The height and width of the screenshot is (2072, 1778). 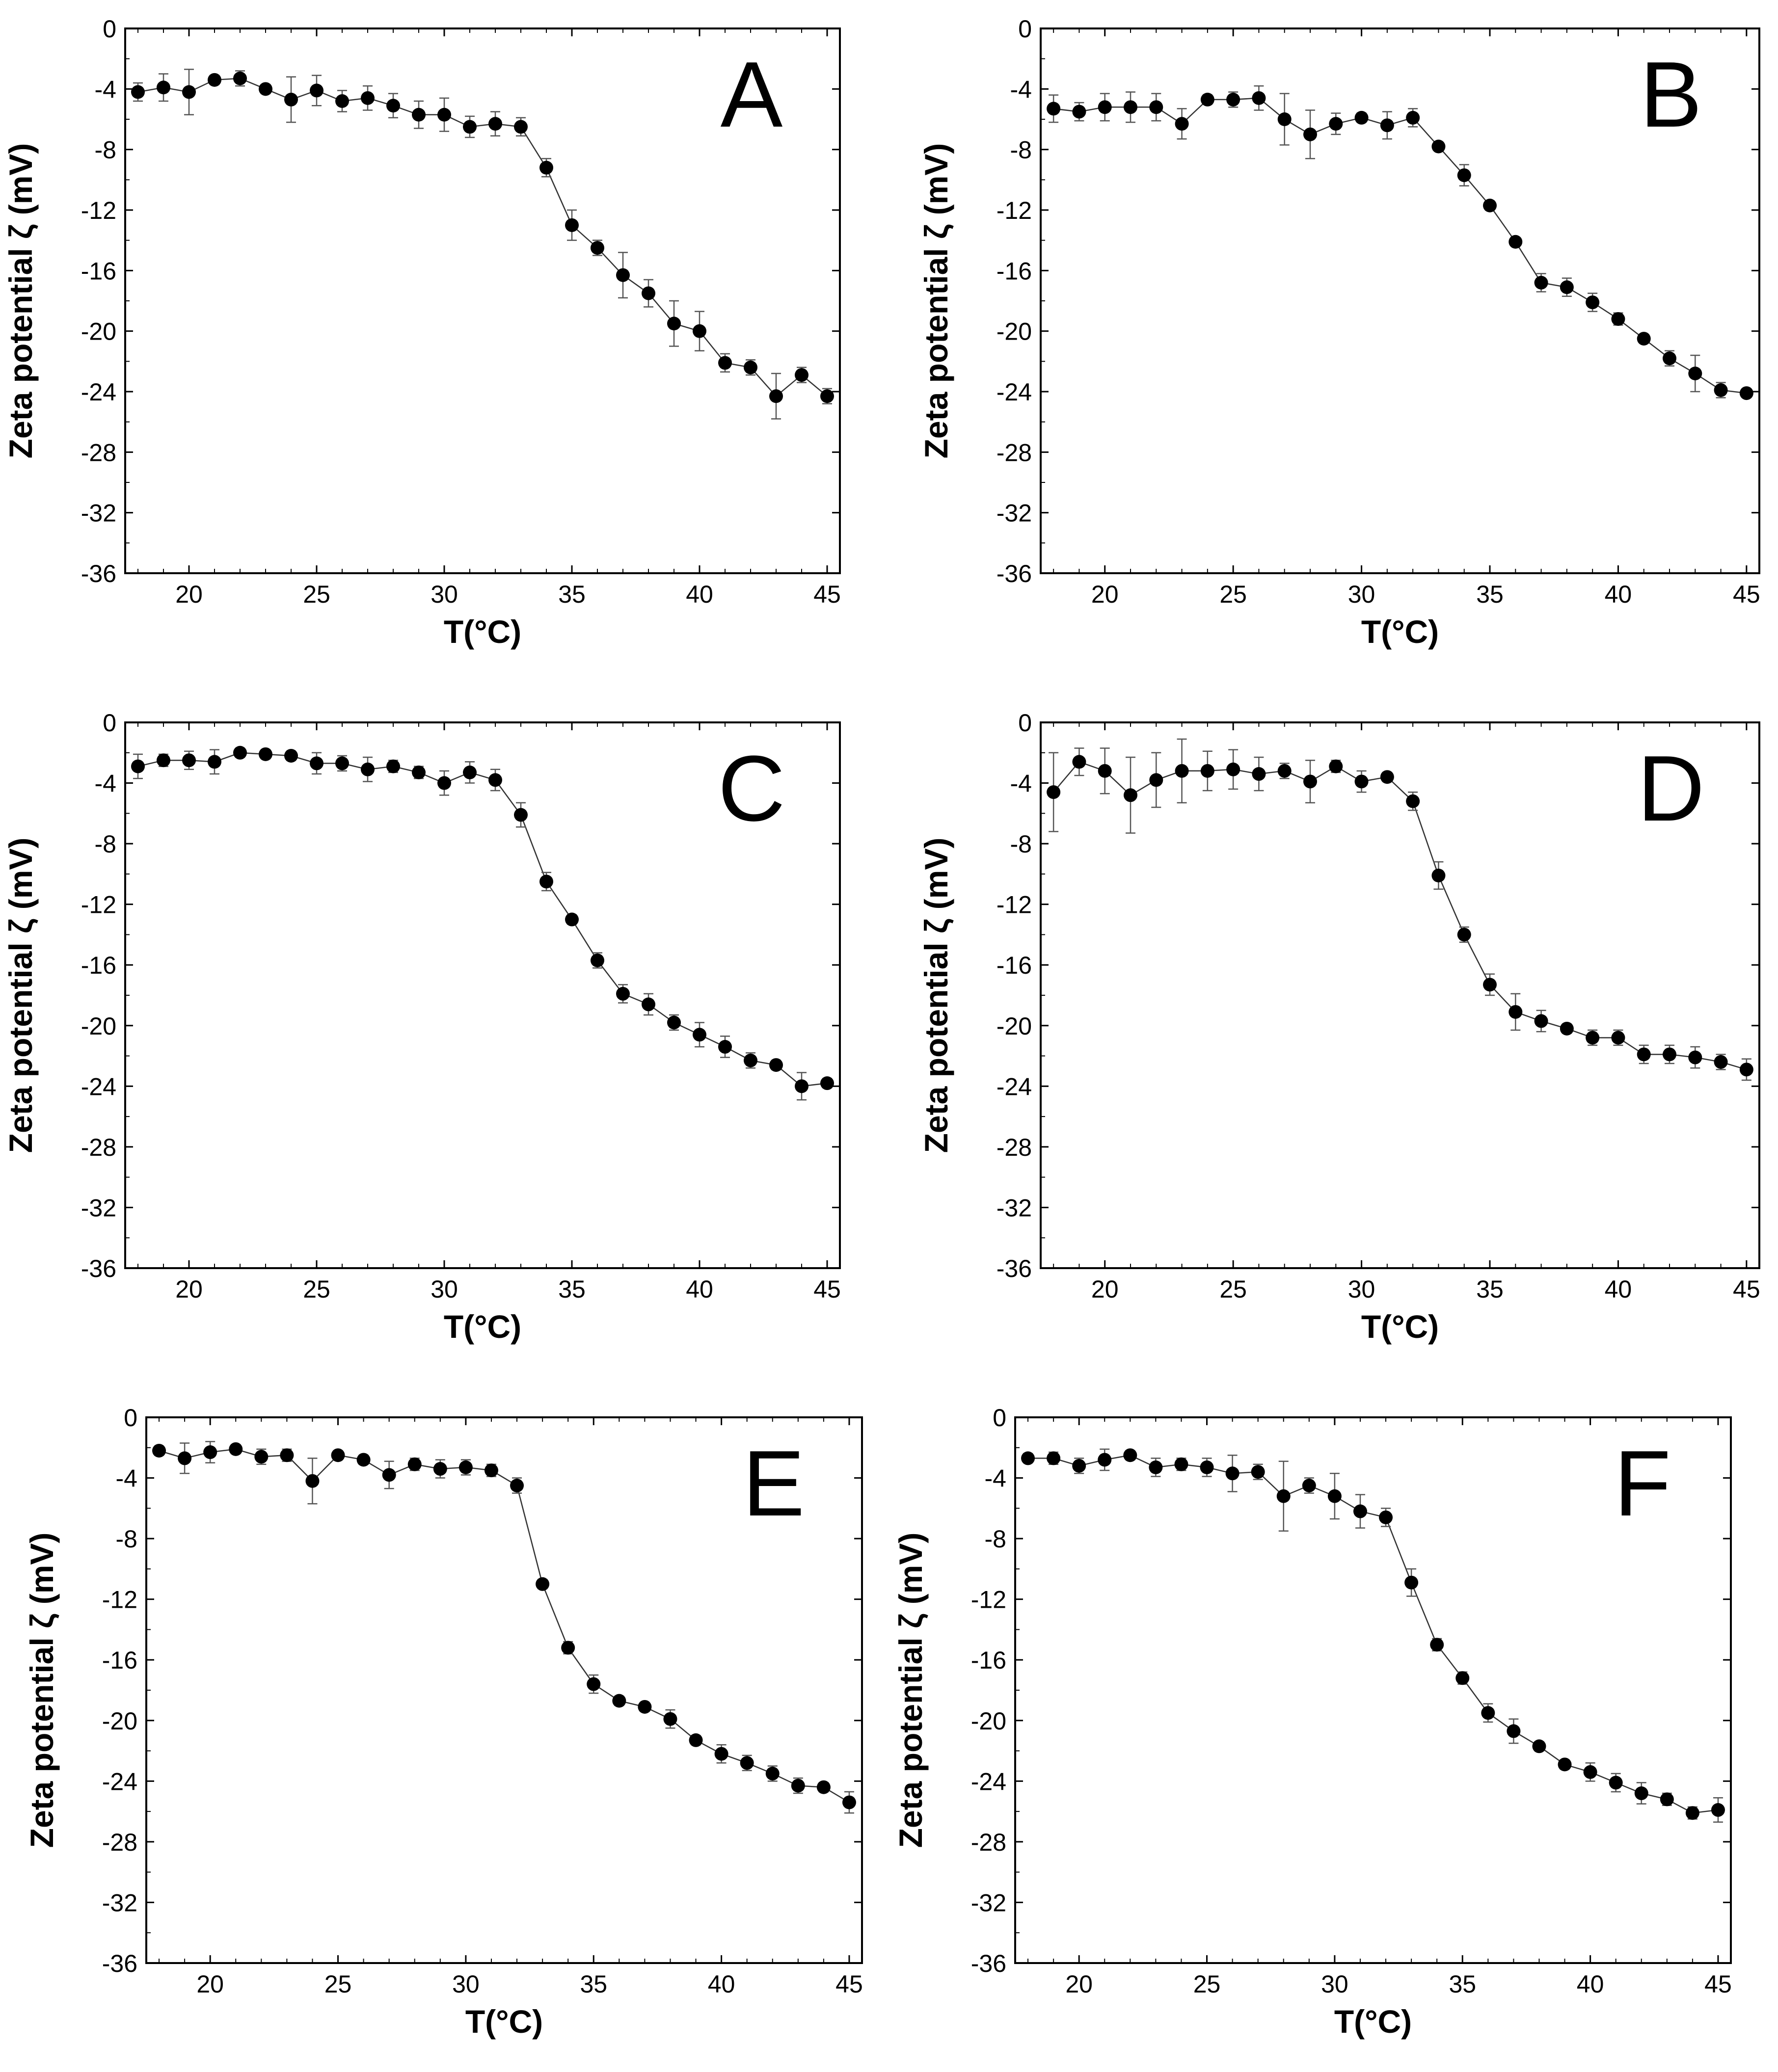 I want to click on x-tick-label: 35, so click(x=1490, y=594).